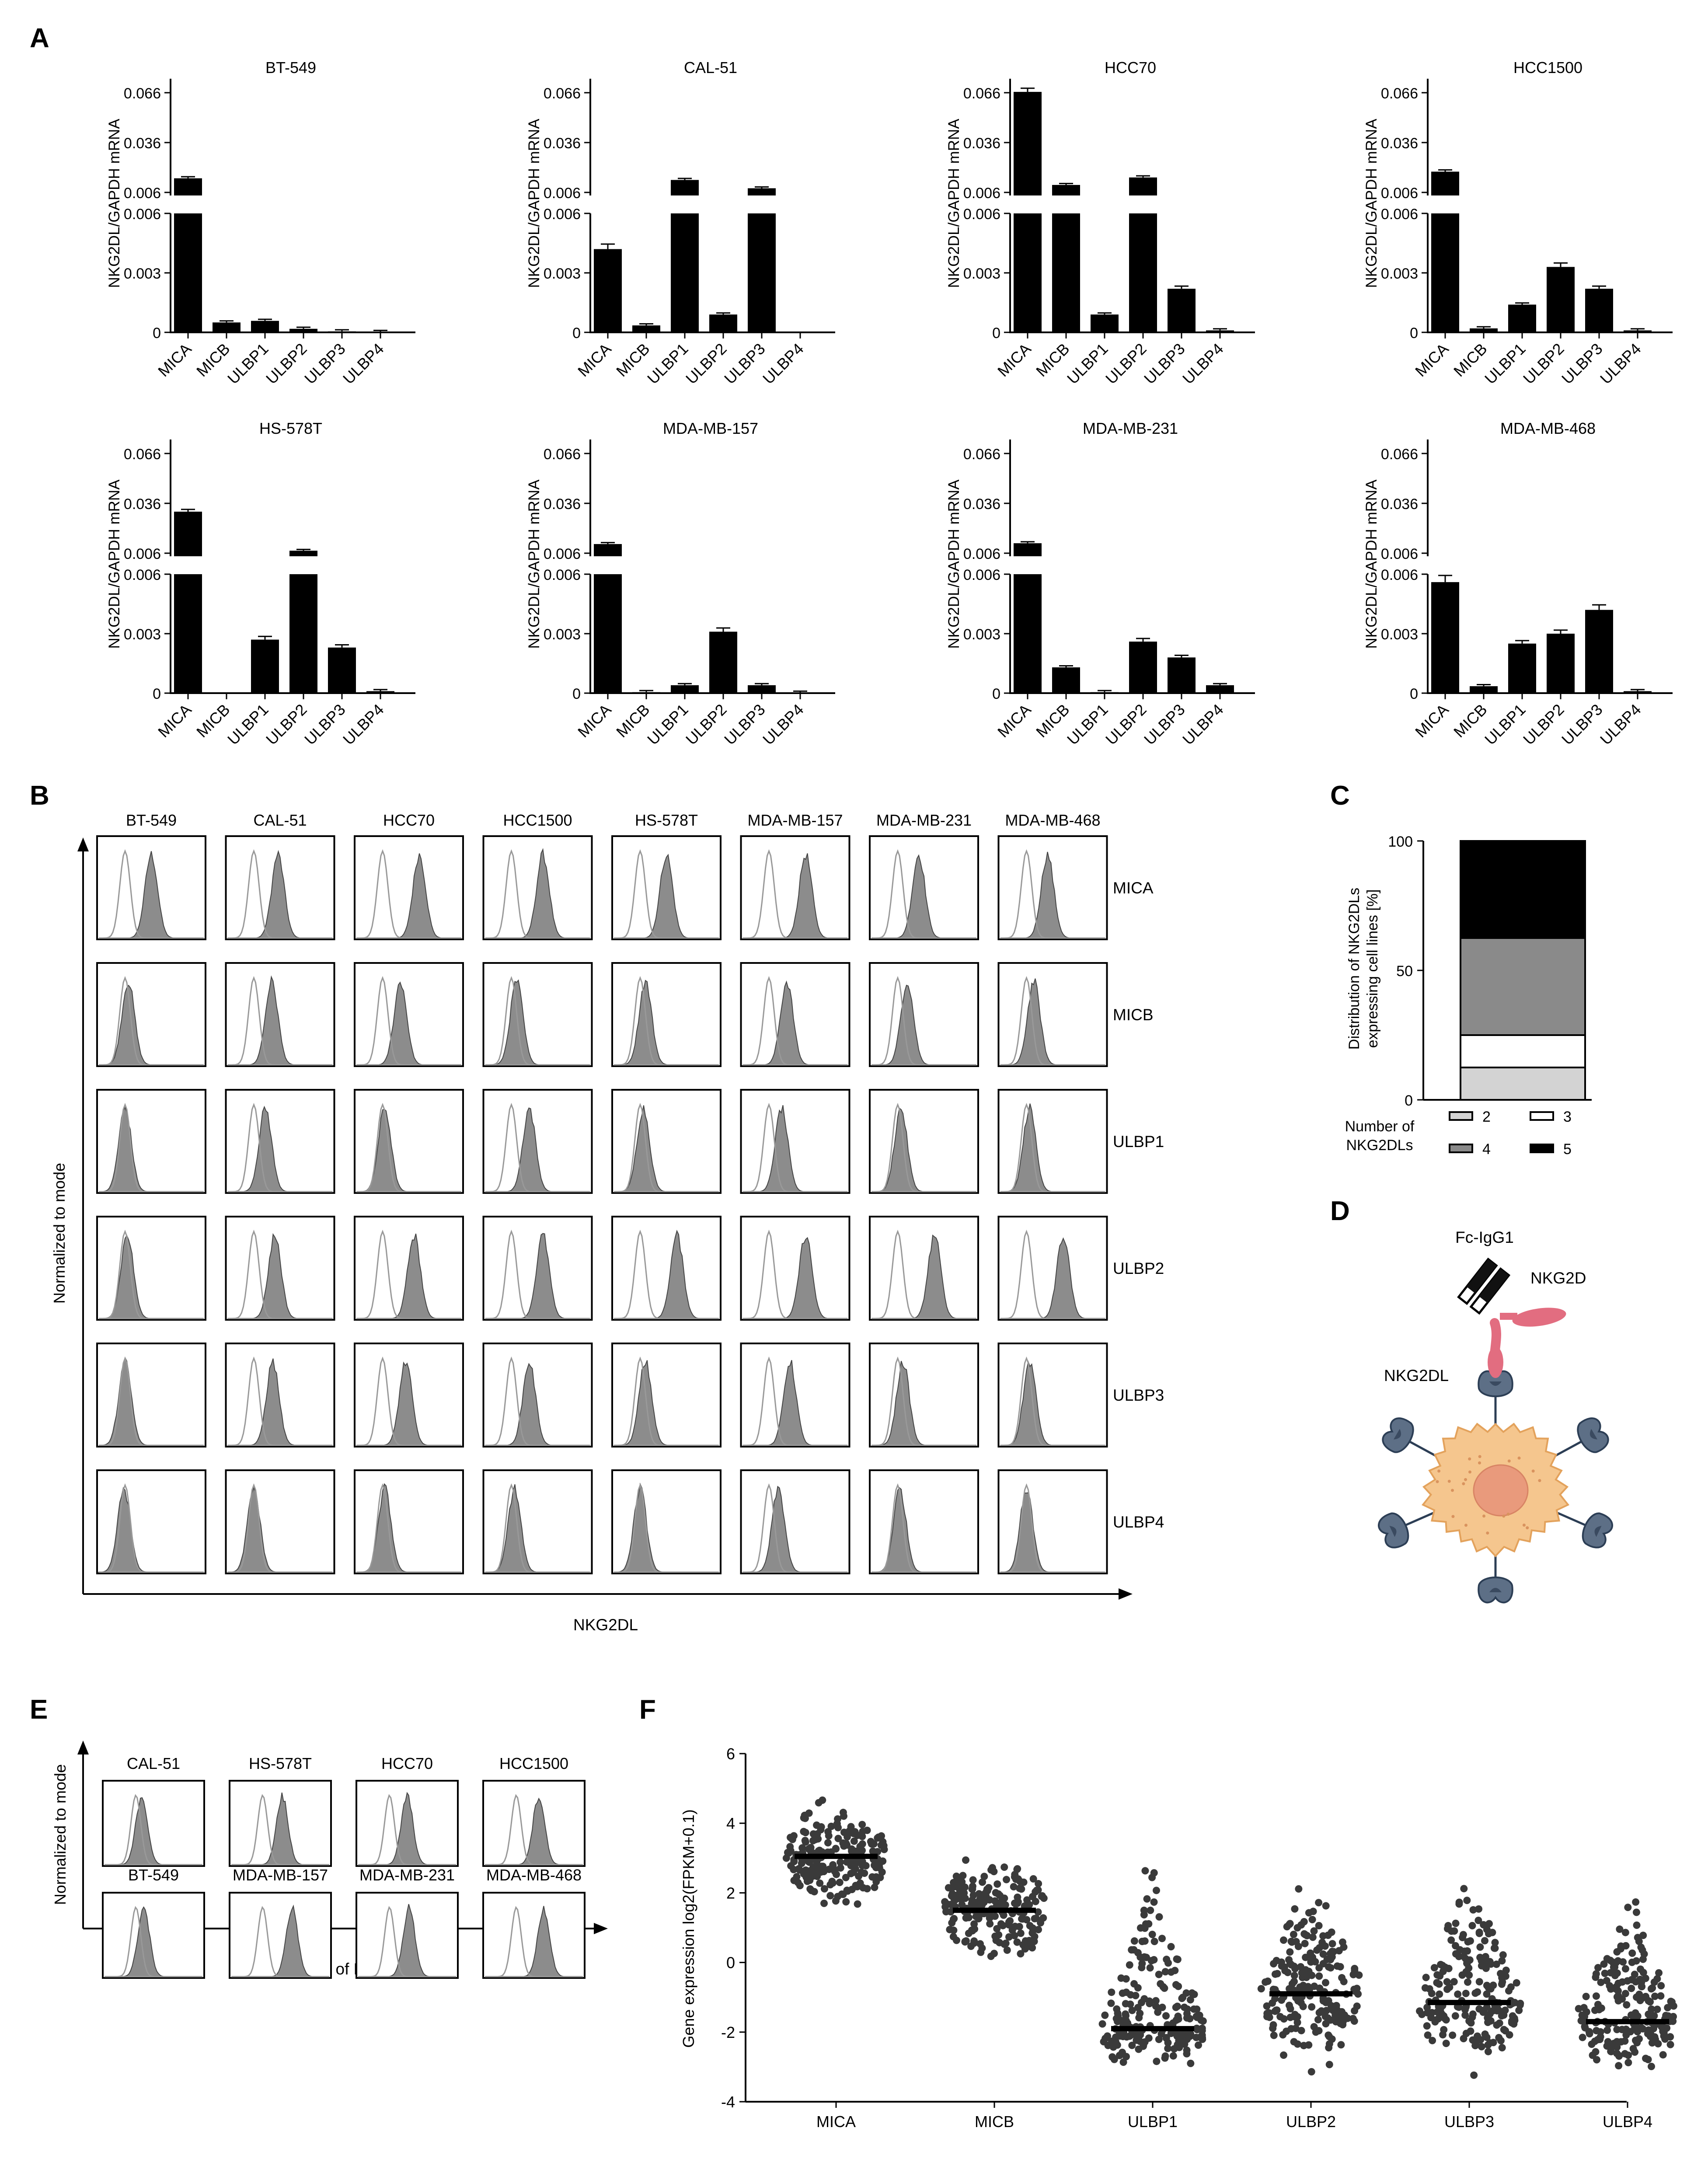 This screenshot has height=2166, width=1708. What do you see at coordinates (142, 93) in the screenshot?
I see `y-tick-label: 0.066` at bounding box center [142, 93].